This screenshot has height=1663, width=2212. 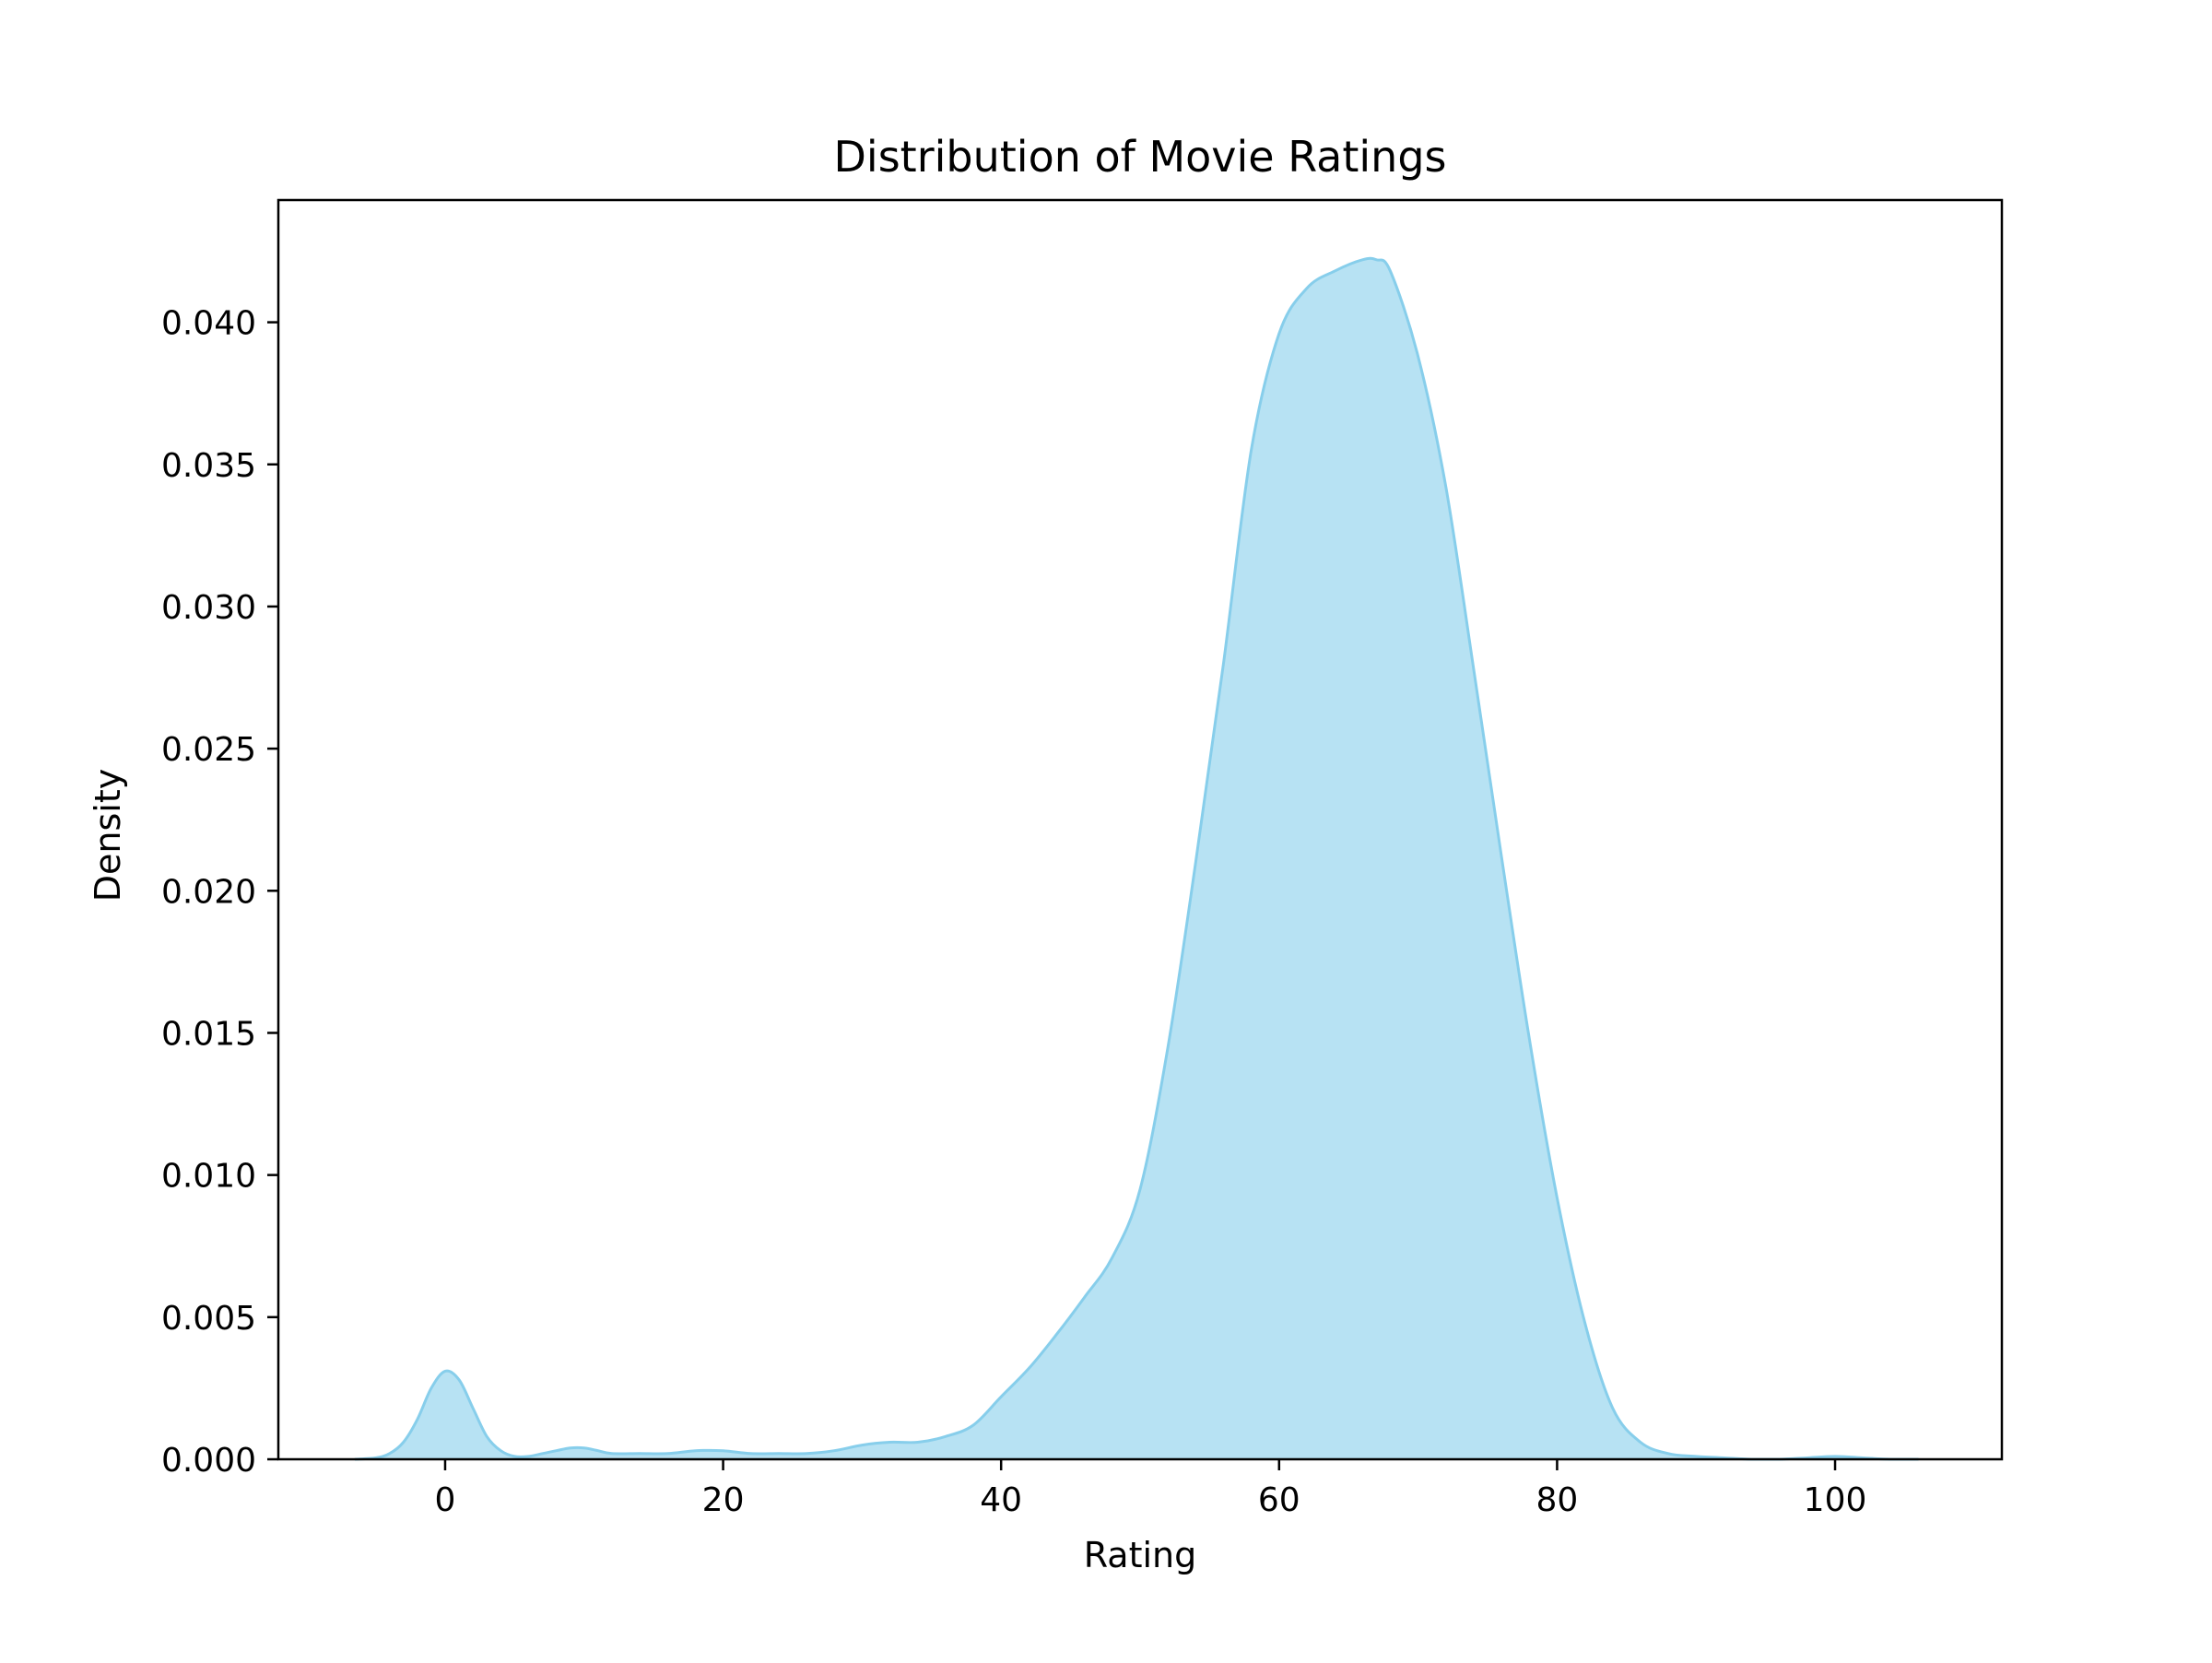 I want to click on x-tick-label: 20, so click(x=723, y=1500).